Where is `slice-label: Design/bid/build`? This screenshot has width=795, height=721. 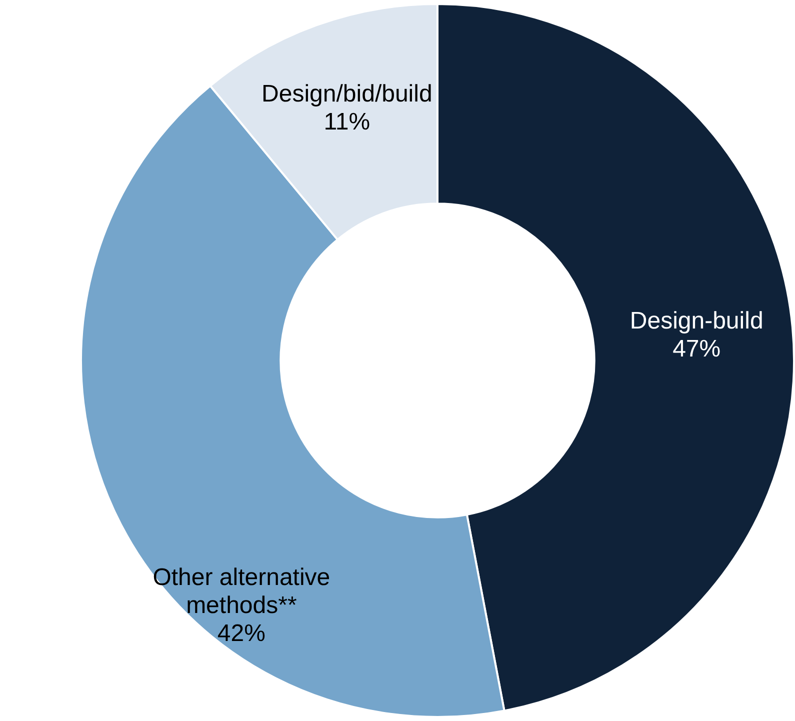 slice-label: Design/bid/build is located at coordinates (347, 94).